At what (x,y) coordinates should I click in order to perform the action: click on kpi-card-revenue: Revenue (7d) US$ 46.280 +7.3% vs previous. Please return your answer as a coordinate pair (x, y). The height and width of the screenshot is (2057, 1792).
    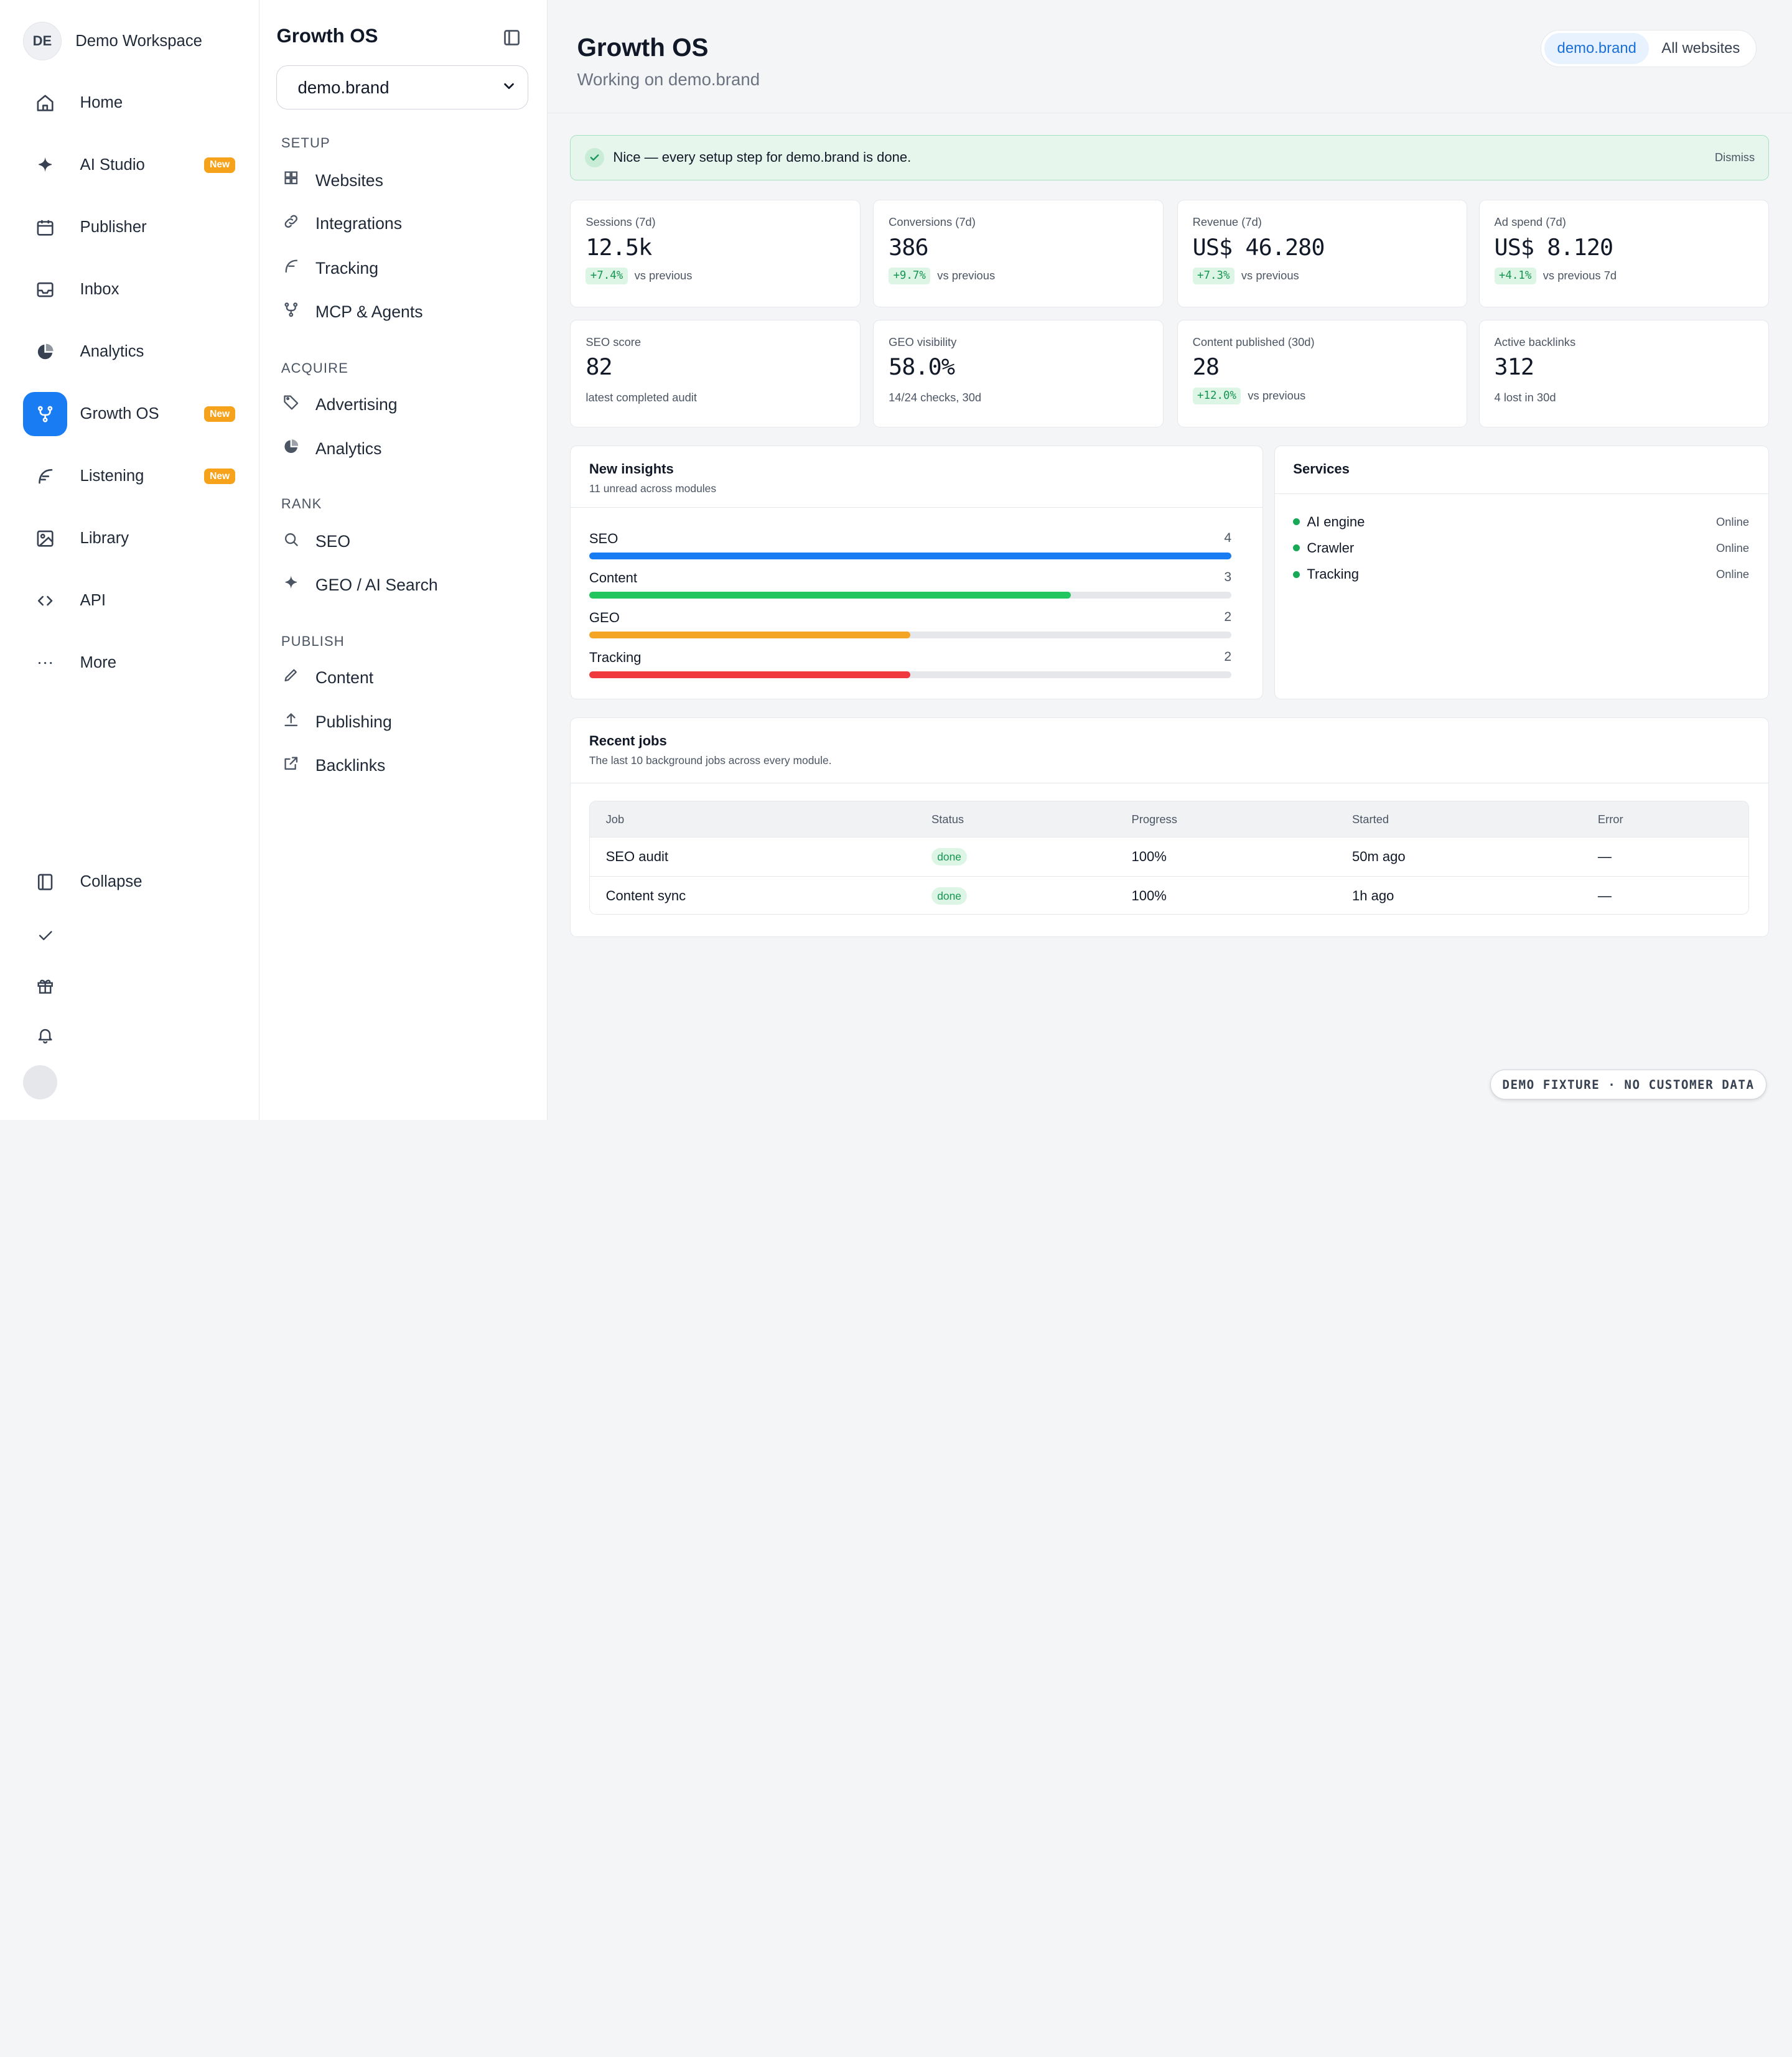
    Looking at the image, I should click on (1322, 254).